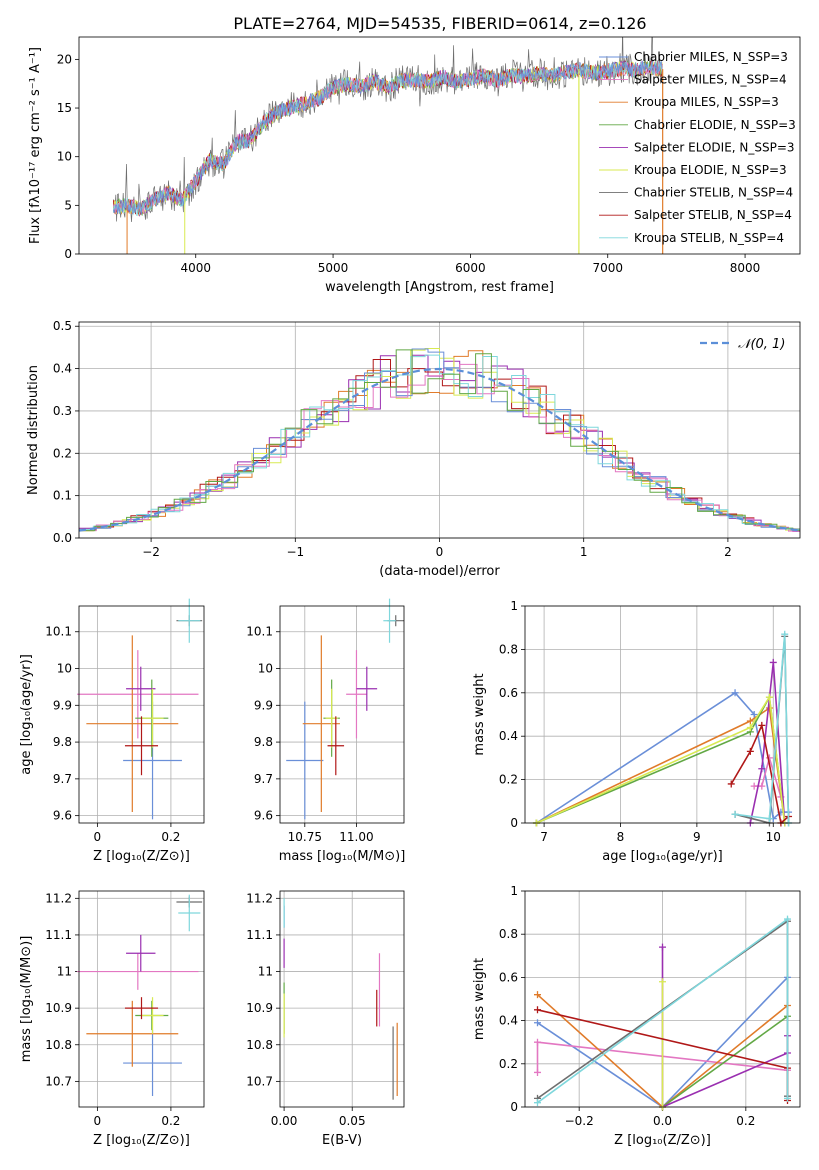  Describe the element at coordinates (259, 1045) in the screenshot. I see `y-tick-label: 10.8` at that location.